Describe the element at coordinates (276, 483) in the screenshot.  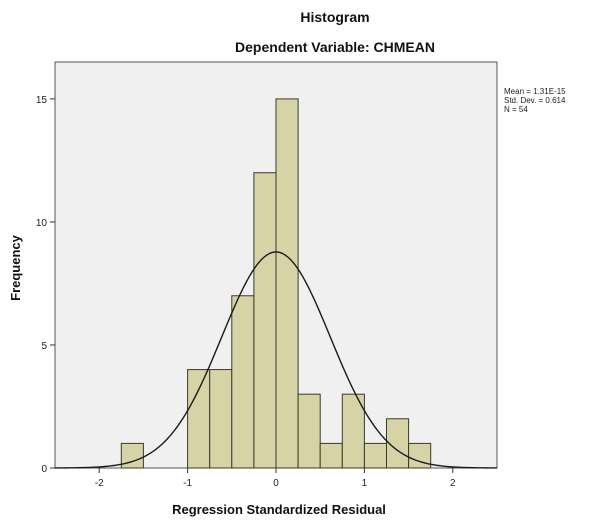
I see `x-tick-label: 0` at that location.